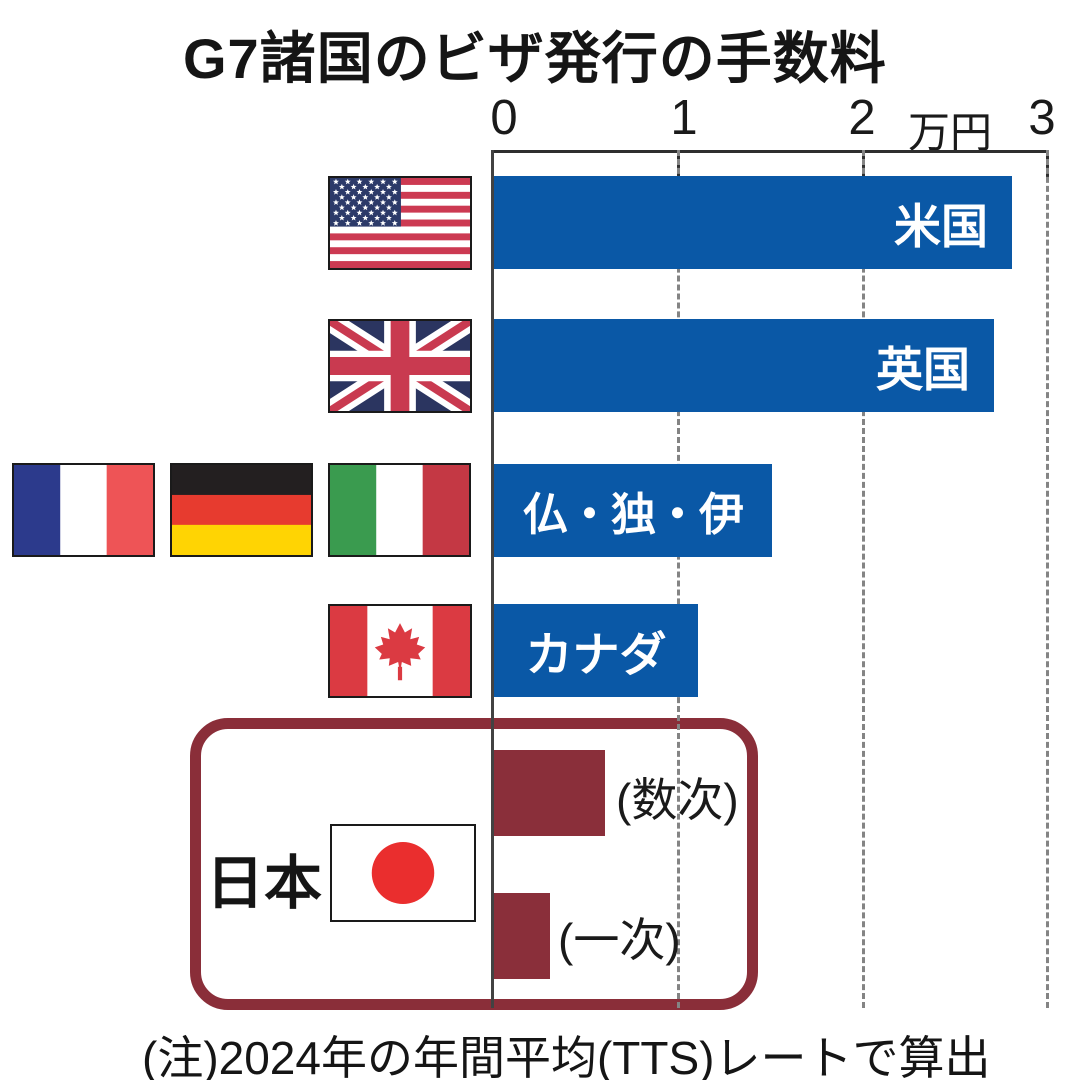 The width and height of the screenshot is (1080, 1080). I want to click on label-japan-single-entry: (一次), so click(619, 940).